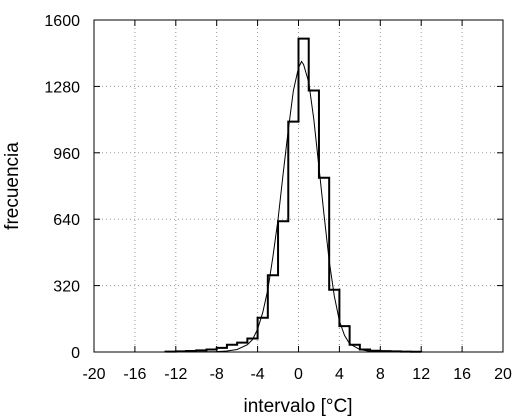  I want to click on x-tick-label: 4, so click(339, 374).